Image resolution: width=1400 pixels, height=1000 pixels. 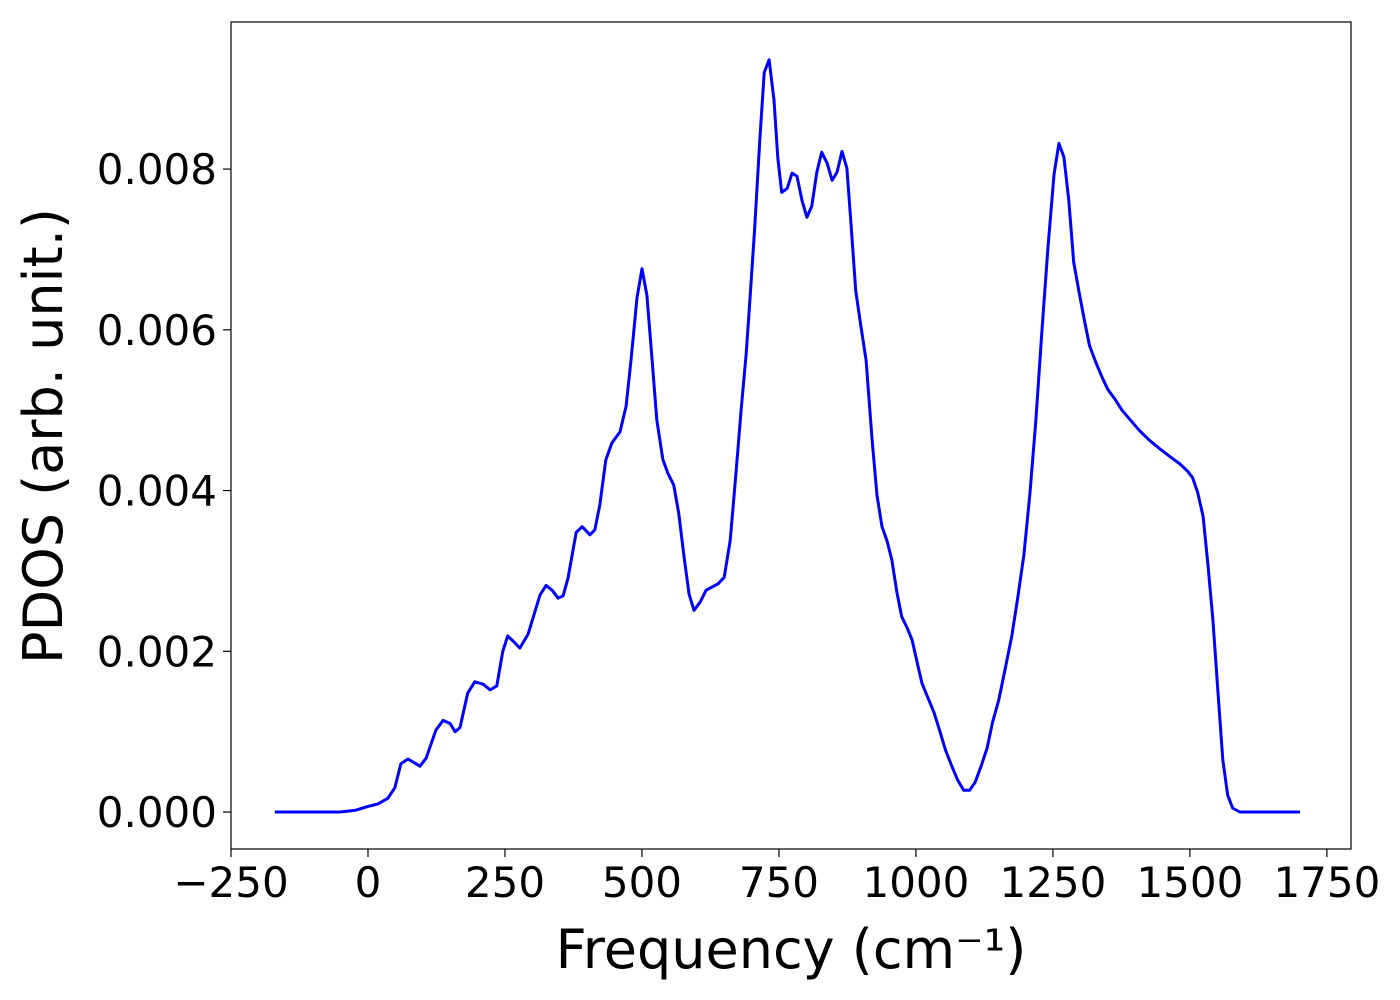 I want to click on x-tick-label: 750, so click(x=779, y=882).